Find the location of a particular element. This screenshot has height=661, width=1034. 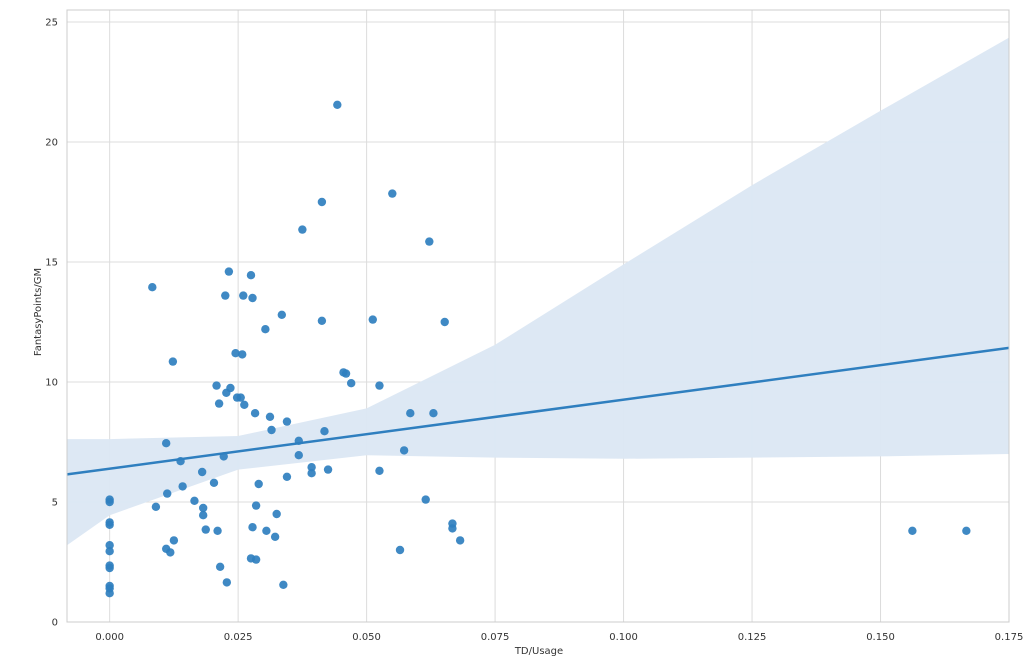

x-axis-label: TD/Usage is located at coordinates (538, 651).